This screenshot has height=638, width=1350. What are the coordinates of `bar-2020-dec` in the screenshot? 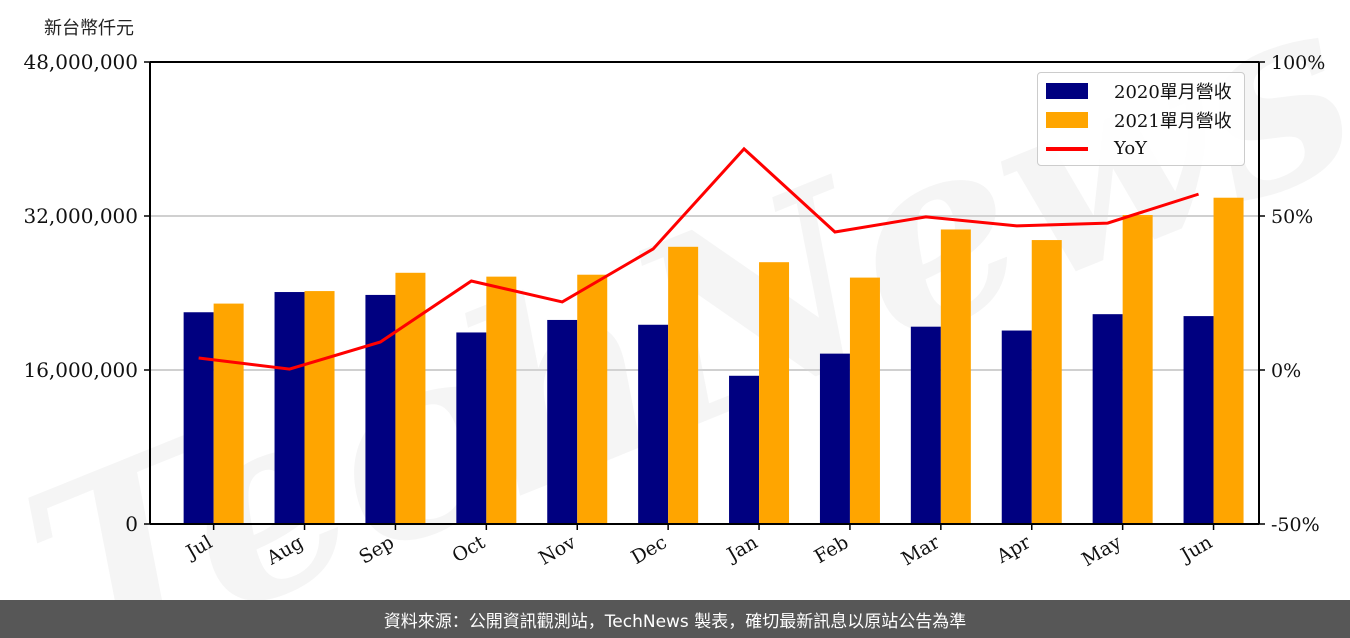 It's located at (653, 424).